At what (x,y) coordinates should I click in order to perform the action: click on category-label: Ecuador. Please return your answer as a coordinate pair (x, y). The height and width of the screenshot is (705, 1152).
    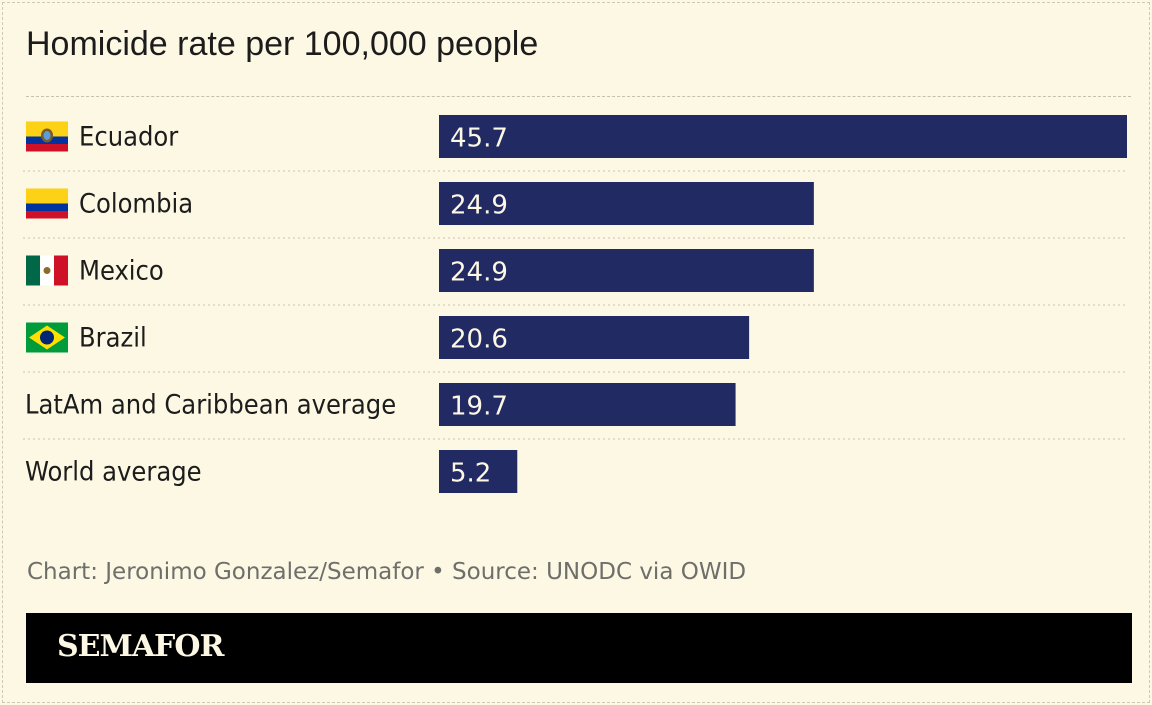
    Looking at the image, I should click on (128, 137).